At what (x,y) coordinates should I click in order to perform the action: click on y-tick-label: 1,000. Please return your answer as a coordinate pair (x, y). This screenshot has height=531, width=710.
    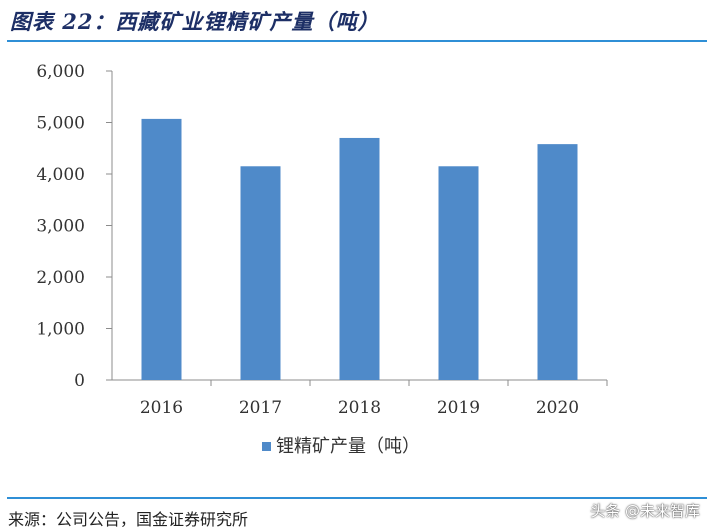
    Looking at the image, I should click on (60, 330).